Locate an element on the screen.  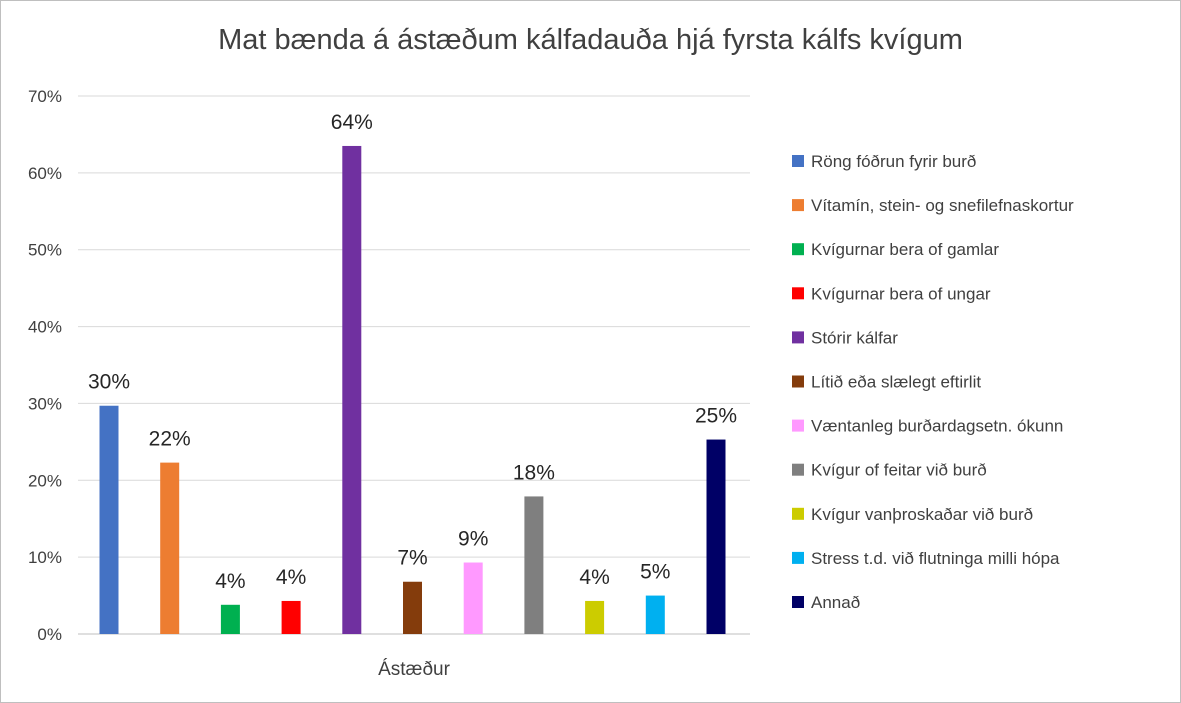
legend-label: Stórir kálfar is located at coordinates (854, 337).